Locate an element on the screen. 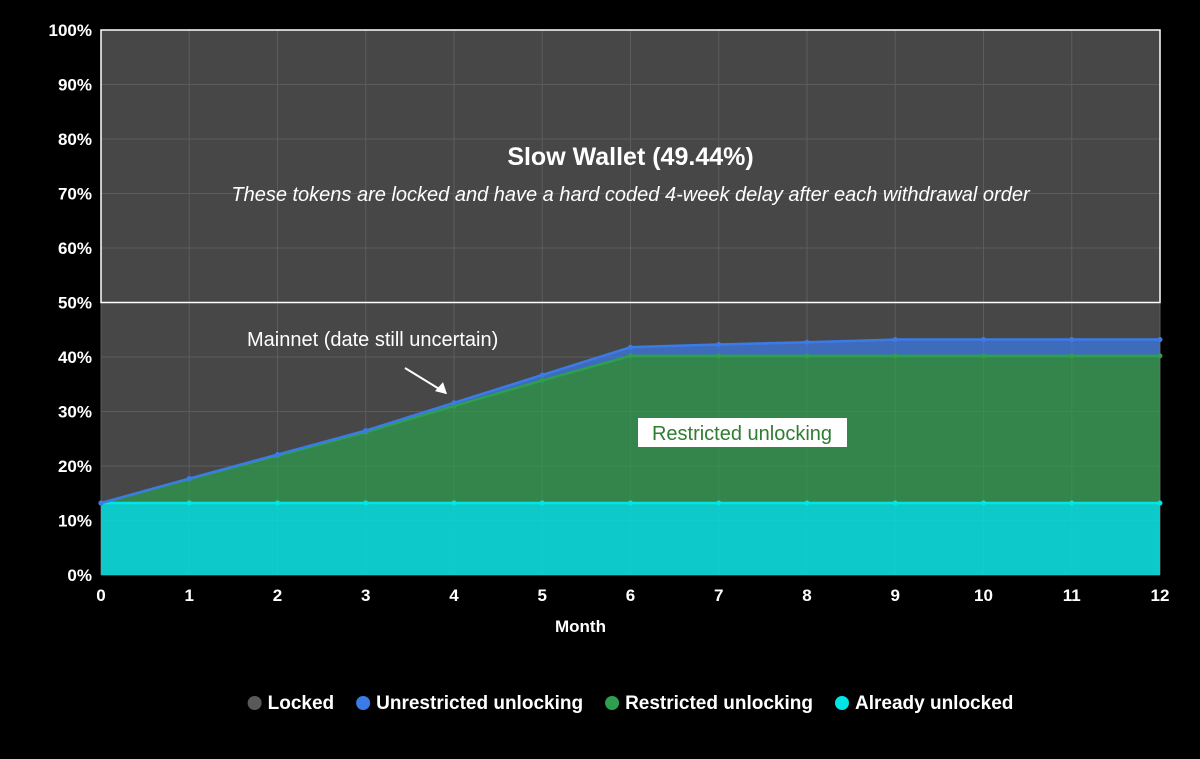  y-tick-label: 0% is located at coordinates (79, 575).